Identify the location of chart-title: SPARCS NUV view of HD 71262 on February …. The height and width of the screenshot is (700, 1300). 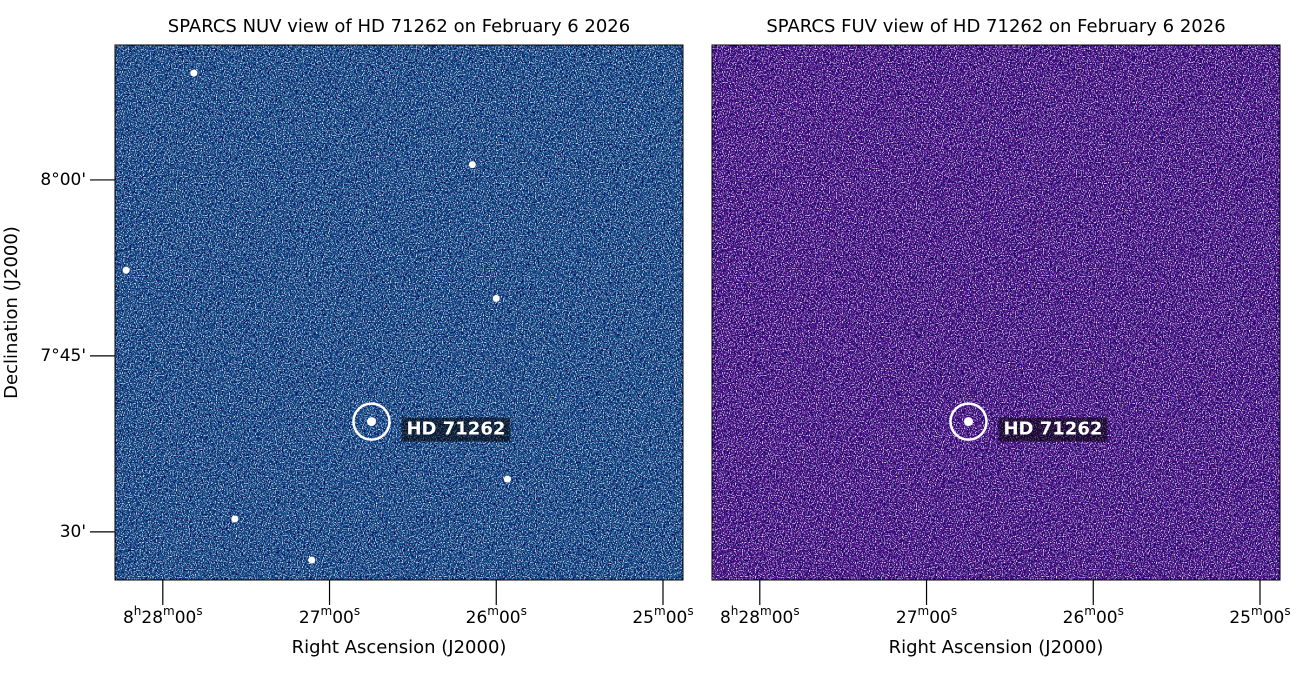
(399, 26).